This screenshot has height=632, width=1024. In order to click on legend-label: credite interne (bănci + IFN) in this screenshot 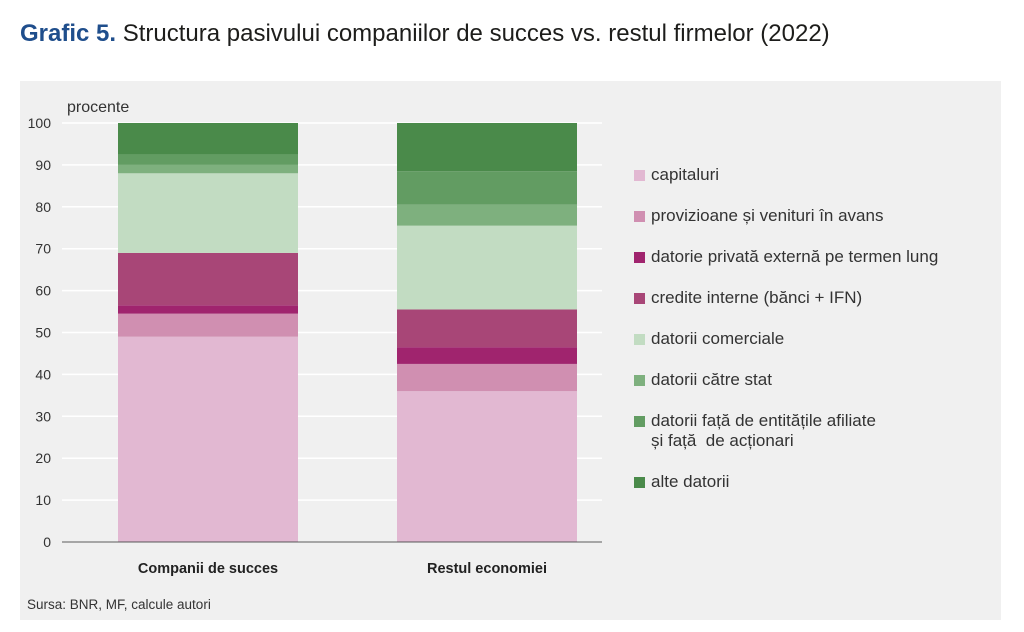, I will do `click(757, 297)`.